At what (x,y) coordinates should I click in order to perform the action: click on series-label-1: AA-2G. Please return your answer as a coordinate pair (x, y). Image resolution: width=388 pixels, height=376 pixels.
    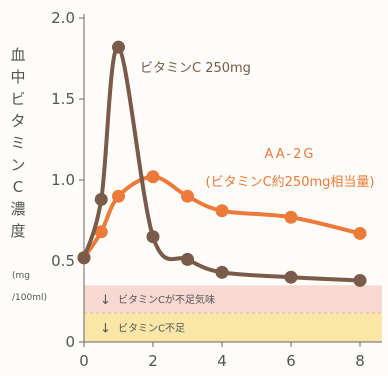
    Looking at the image, I should click on (290, 154).